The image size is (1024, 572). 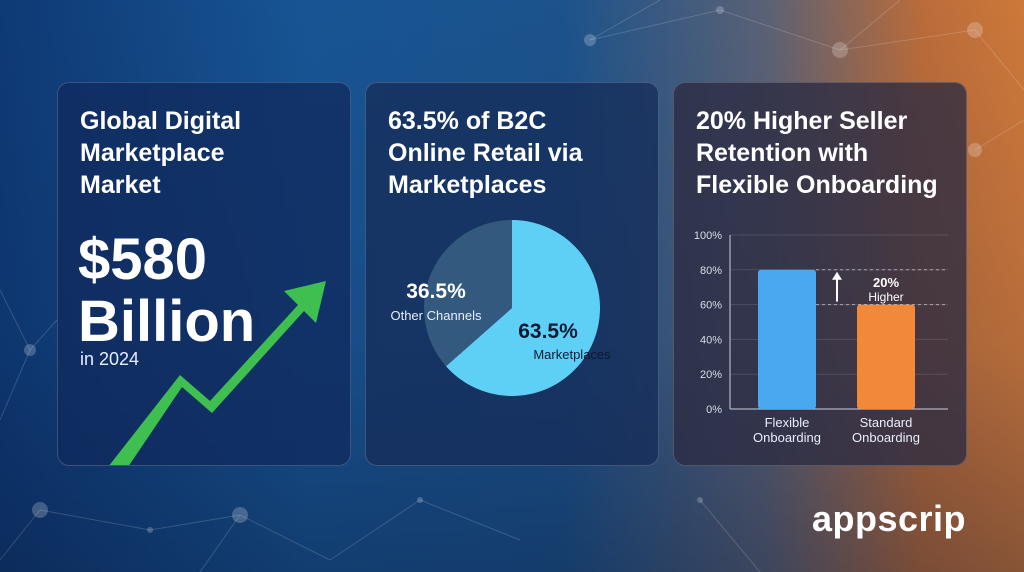 I want to click on pie-value-other-channels: 36.5%, so click(x=436, y=291).